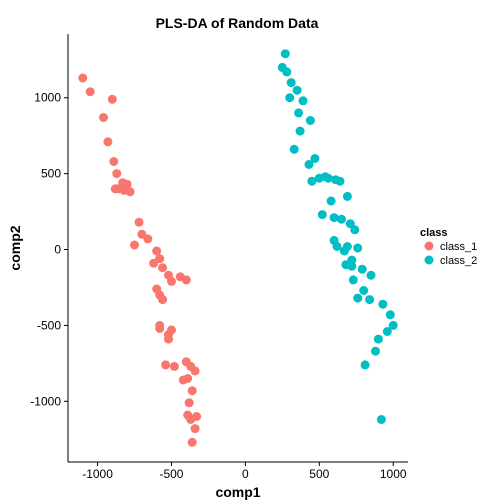 The image size is (504, 504). Describe the element at coordinates (171, 474) in the screenshot. I see `x-tick-label: -500` at that location.